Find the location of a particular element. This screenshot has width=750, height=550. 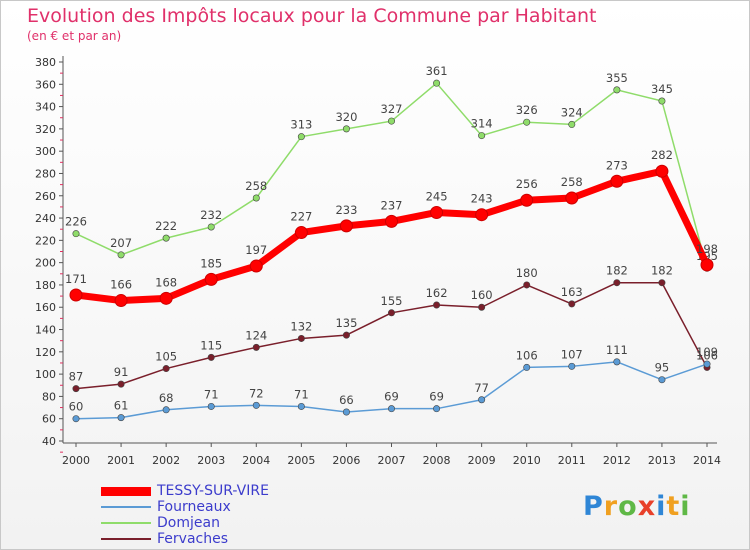

data-label-tessy-sur-vire: 233 is located at coordinates (346, 210).